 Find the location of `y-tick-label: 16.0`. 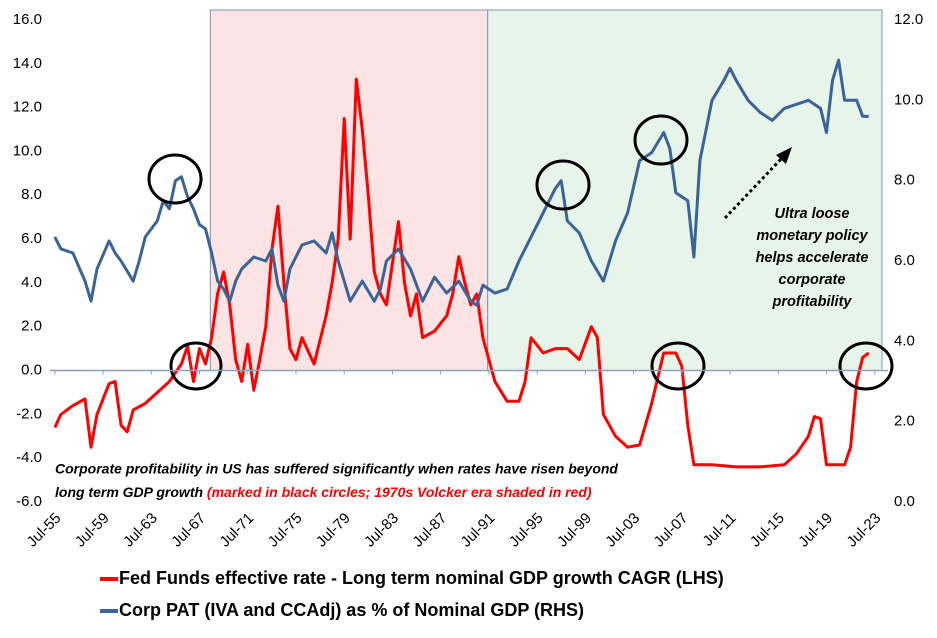

y-tick-label: 16.0 is located at coordinates (27, 19).